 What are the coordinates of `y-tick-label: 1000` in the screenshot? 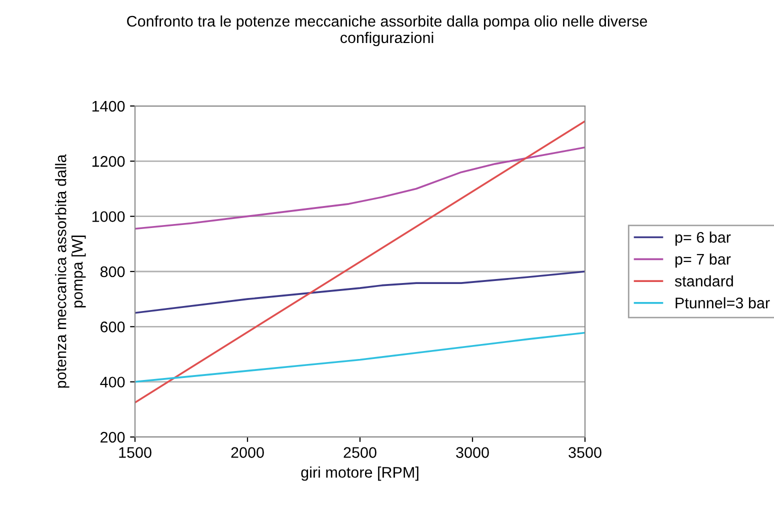 It's located at (108, 216).